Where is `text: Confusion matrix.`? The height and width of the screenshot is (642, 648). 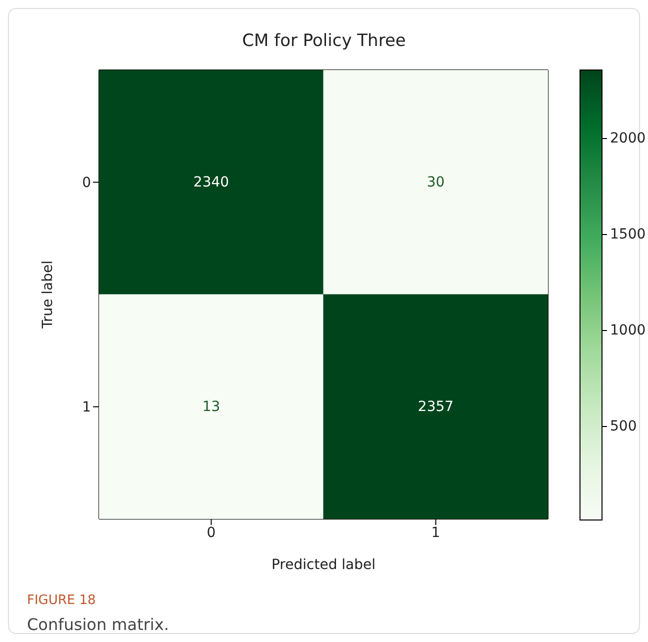
text: Confusion matrix. is located at coordinates (98, 624).